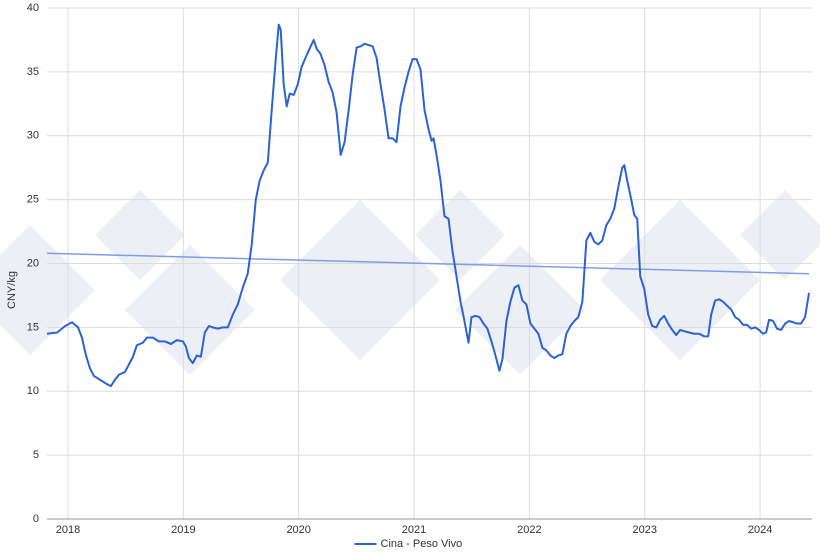  I want to click on y-axis-label: CNY/kg, so click(12, 290).